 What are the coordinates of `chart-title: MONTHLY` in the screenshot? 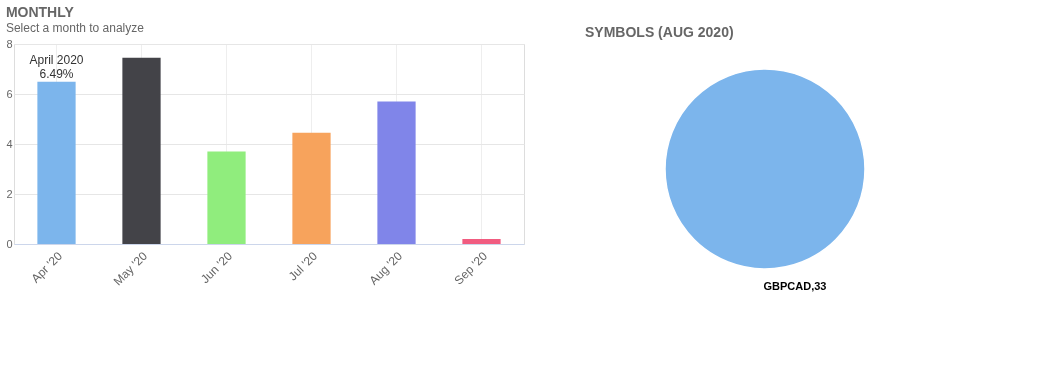 It's located at (40, 12).